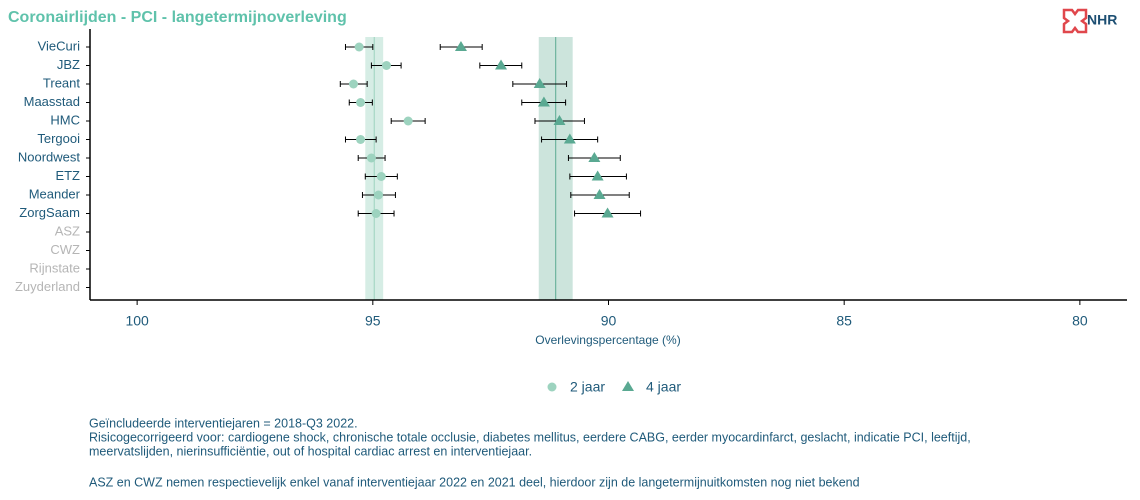 This screenshot has height=500, width=1140. I want to click on y-tick-label: Treant, so click(61, 82).